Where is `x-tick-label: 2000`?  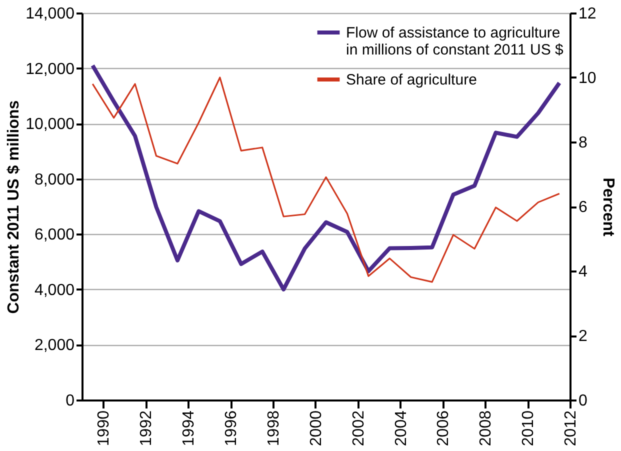 x-tick-label: 2000 is located at coordinates (316, 428).